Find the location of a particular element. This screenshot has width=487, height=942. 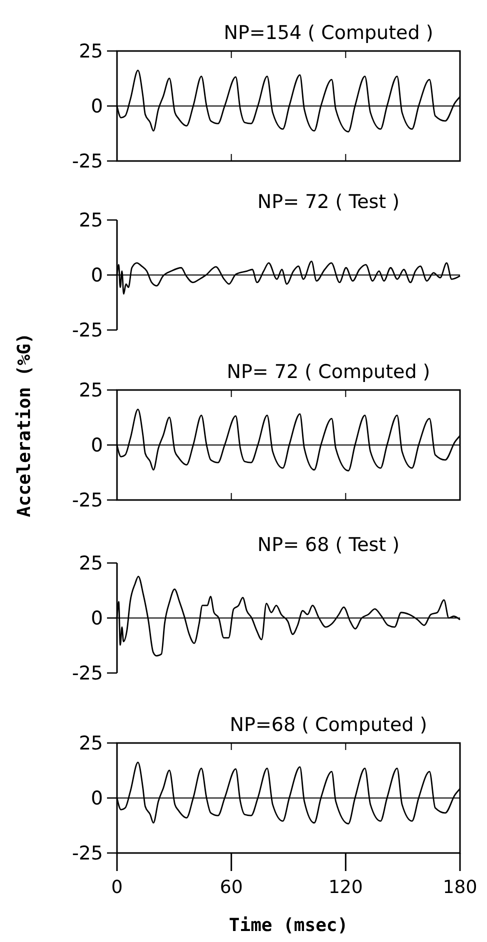

x-tick-label: 120 is located at coordinates (345, 887).